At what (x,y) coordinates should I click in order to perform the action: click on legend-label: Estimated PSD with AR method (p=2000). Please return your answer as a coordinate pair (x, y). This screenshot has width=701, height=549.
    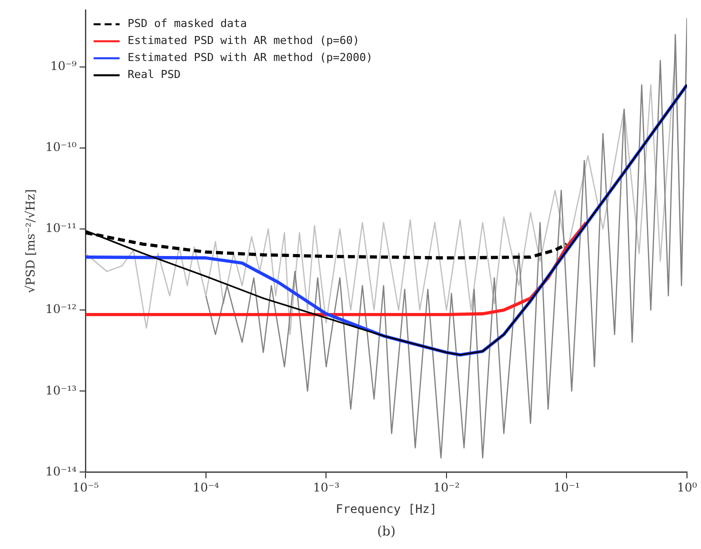
    Looking at the image, I should click on (250, 57).